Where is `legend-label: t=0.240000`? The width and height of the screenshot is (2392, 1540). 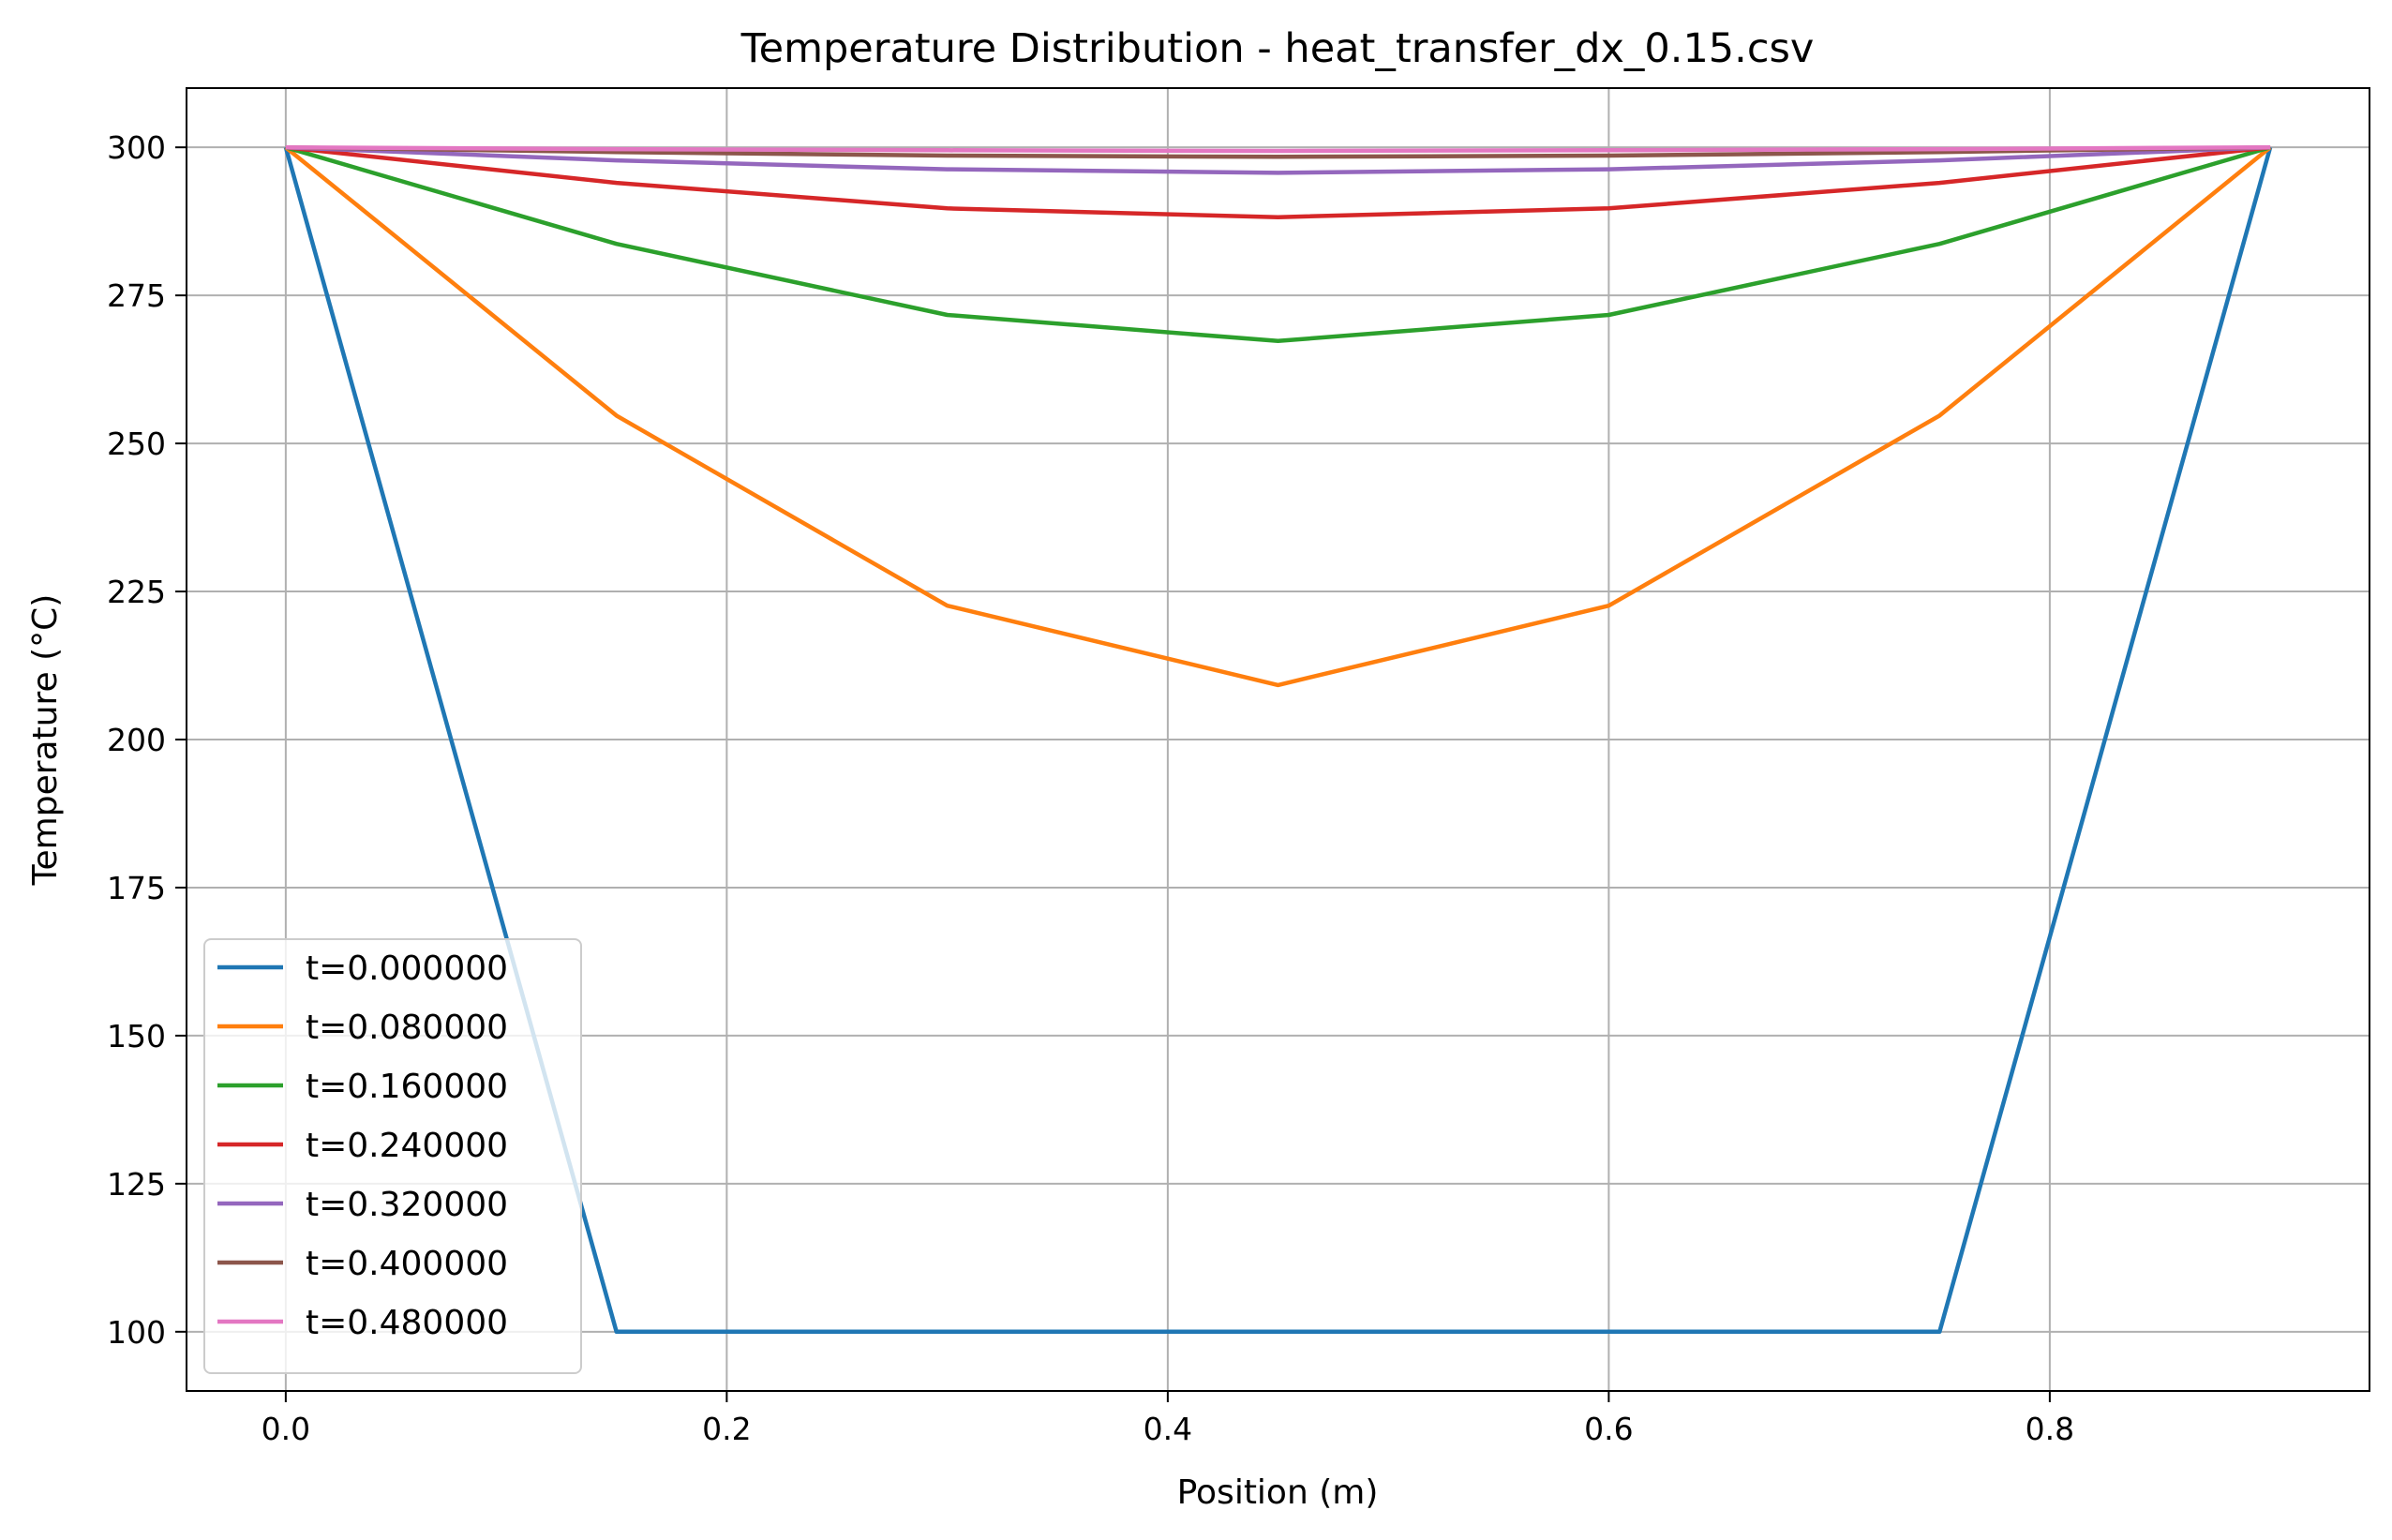 legend-label: t=0.240000 is located at coordinates (407, 1146).